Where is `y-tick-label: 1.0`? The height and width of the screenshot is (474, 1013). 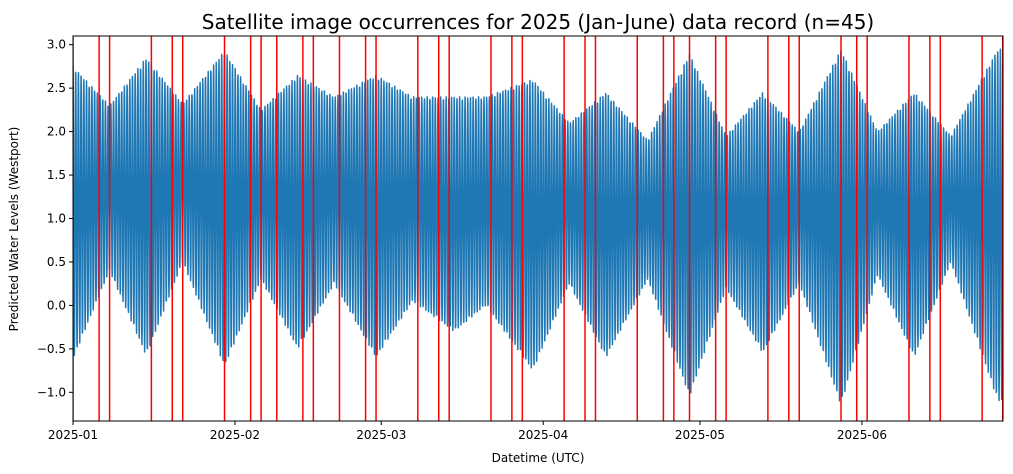 y-tick-label: 1.0 is located at coordinates (56, 219).